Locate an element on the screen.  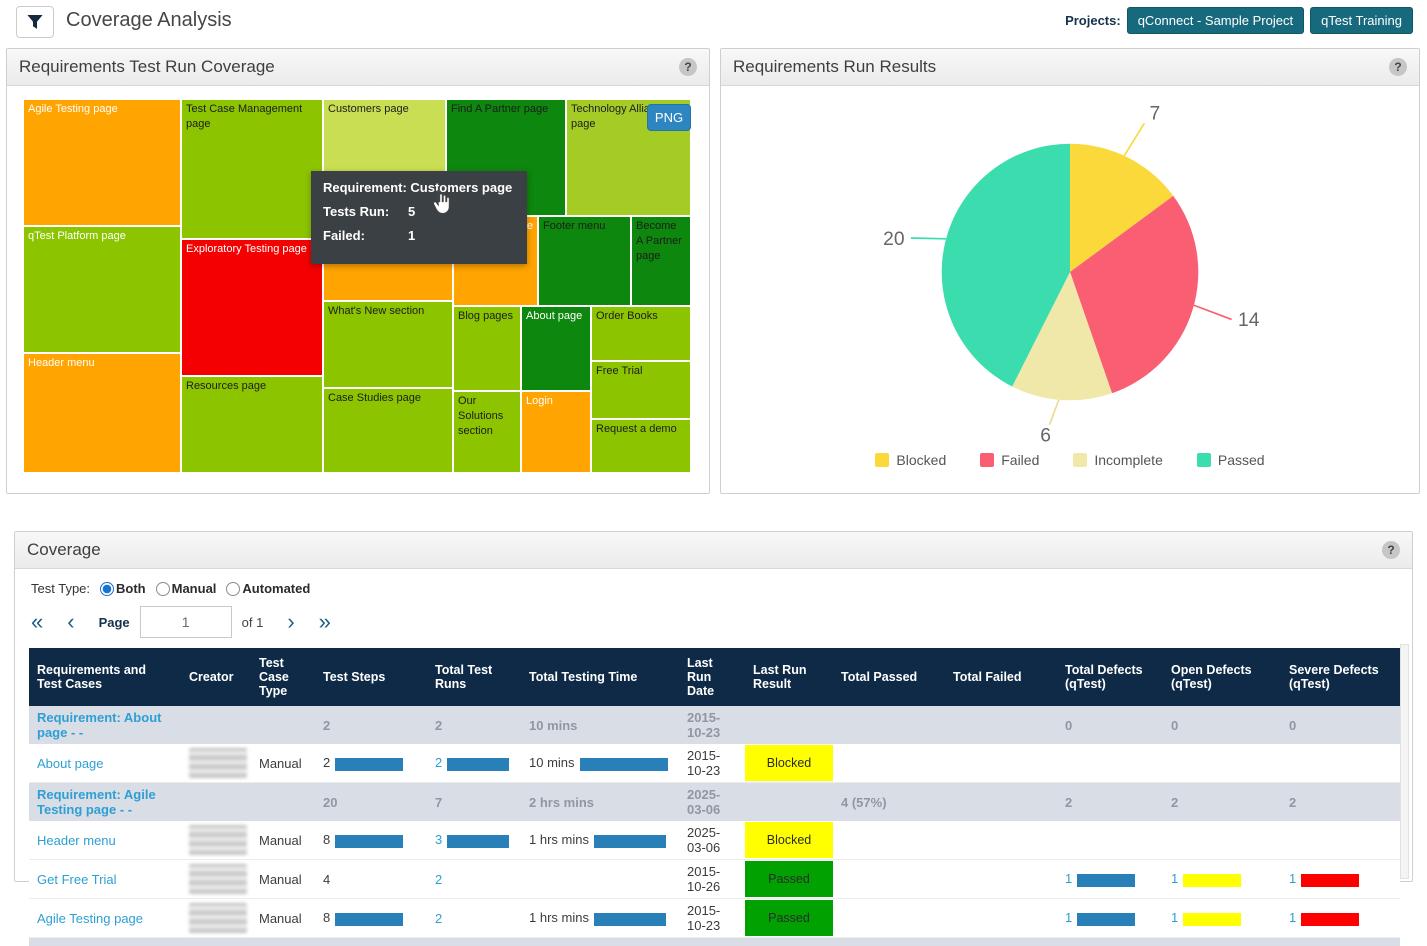
legend-item-incomplete: Incomplete is located at coordinates (1118, 460).